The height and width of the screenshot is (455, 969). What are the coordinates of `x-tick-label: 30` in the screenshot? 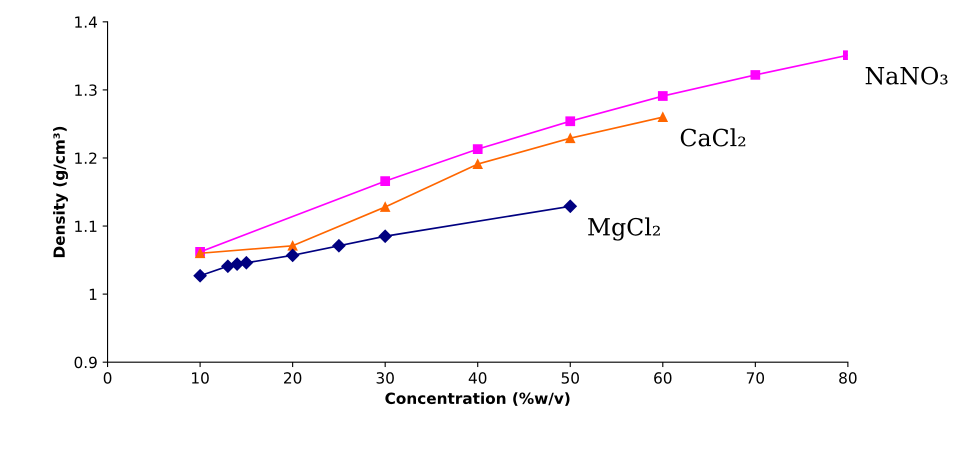 It's located at (385, 378).